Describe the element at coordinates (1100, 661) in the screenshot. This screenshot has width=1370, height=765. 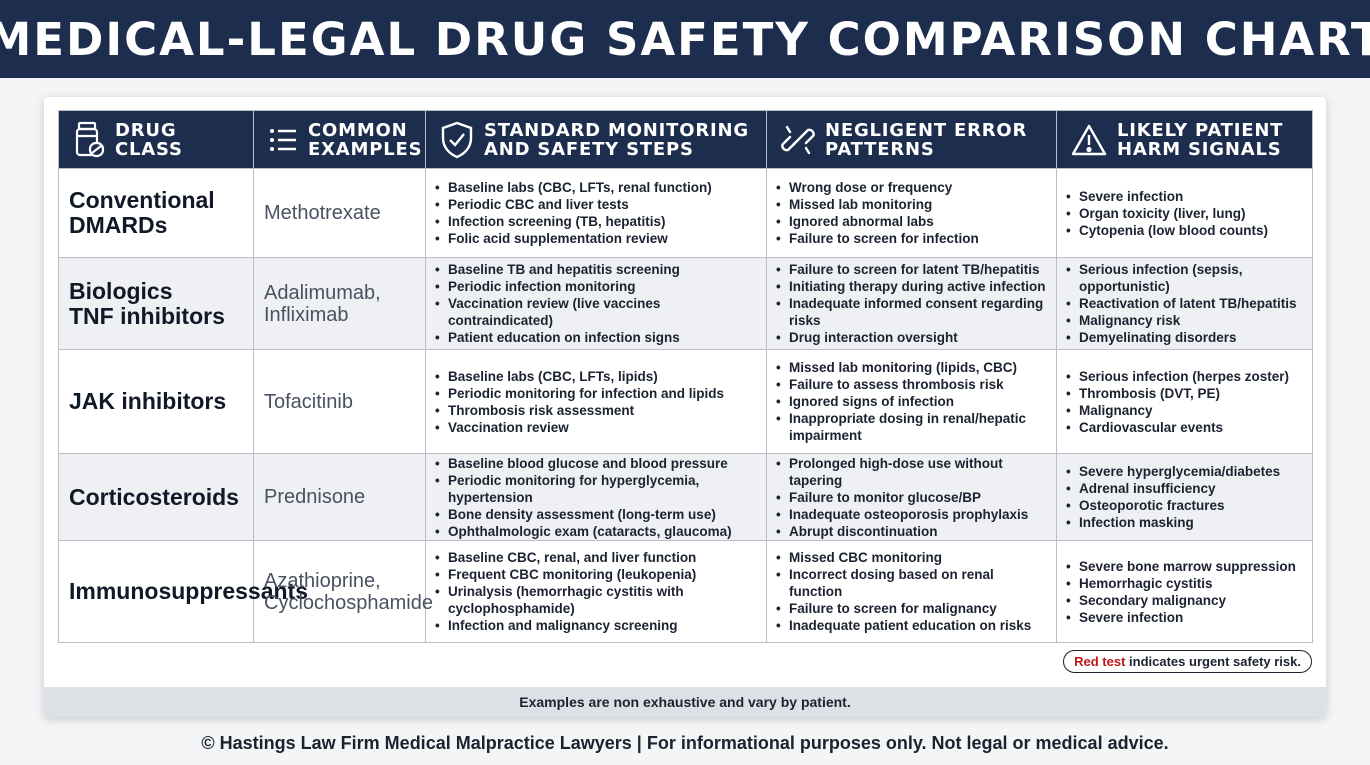
I see `legend-red-text: Red test` at that location.